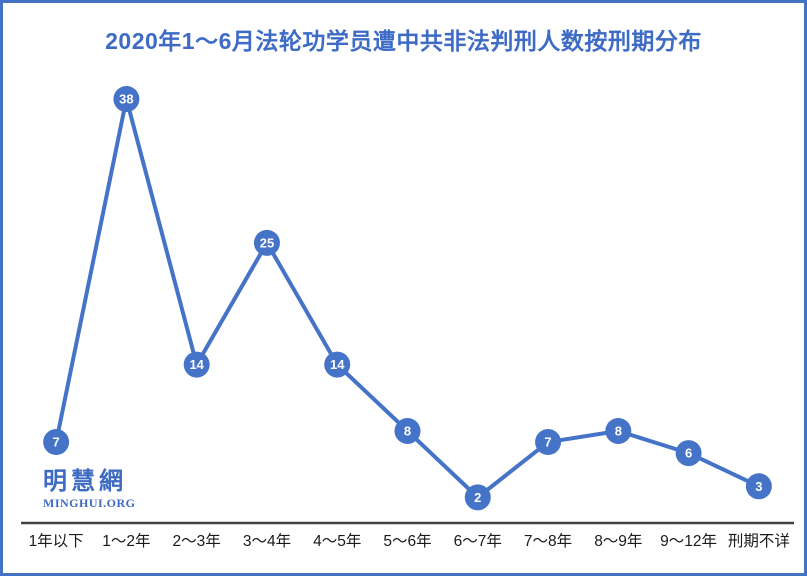  What do you see at coordinates (126, 541) in the screenshot?
I see `x-axis-label: 1～2年` at bounding box center [126, 541].